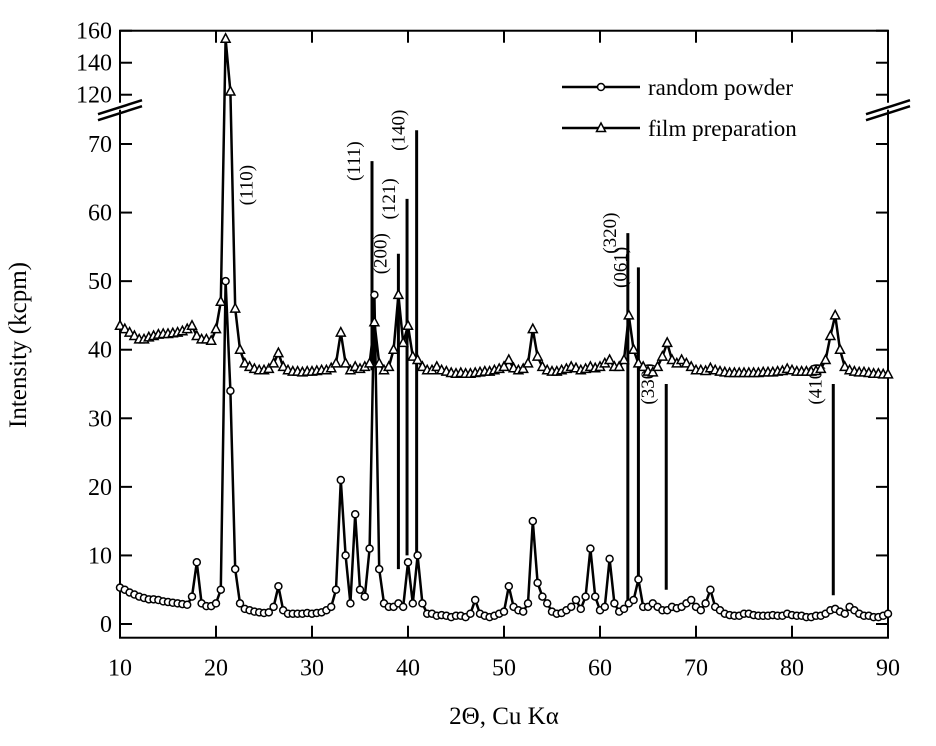  Describe the element at coordinates (610, 233) in the screenshot. I see `annotation-label: (320)` at that location.